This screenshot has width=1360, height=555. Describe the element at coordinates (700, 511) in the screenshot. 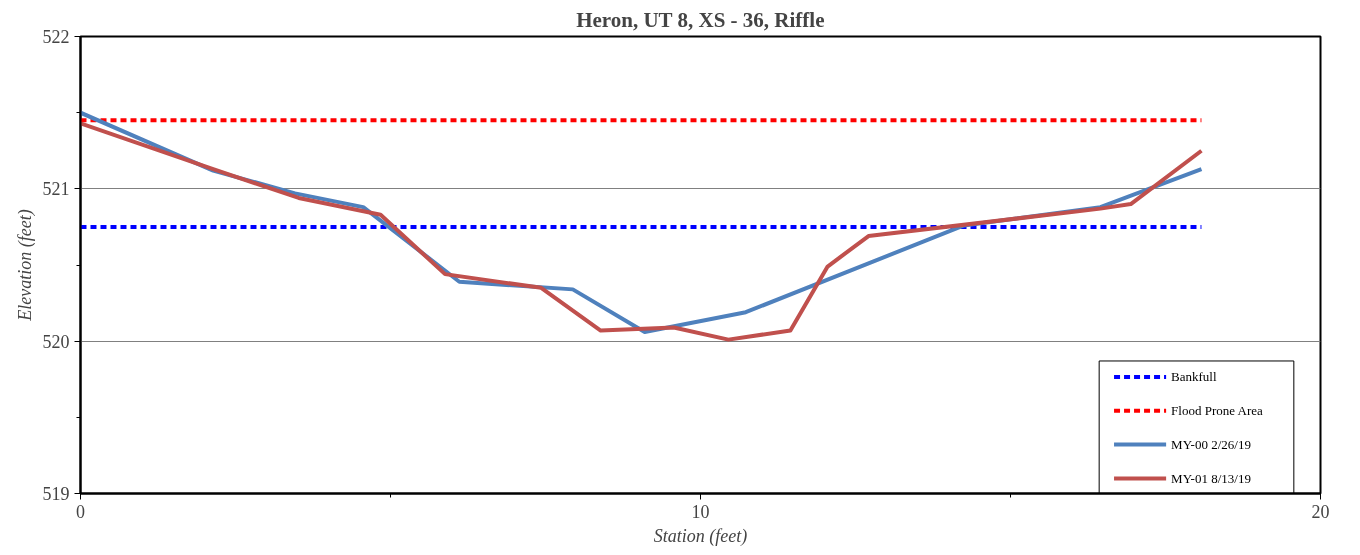

I see `x-tick-label: 10` at that location.